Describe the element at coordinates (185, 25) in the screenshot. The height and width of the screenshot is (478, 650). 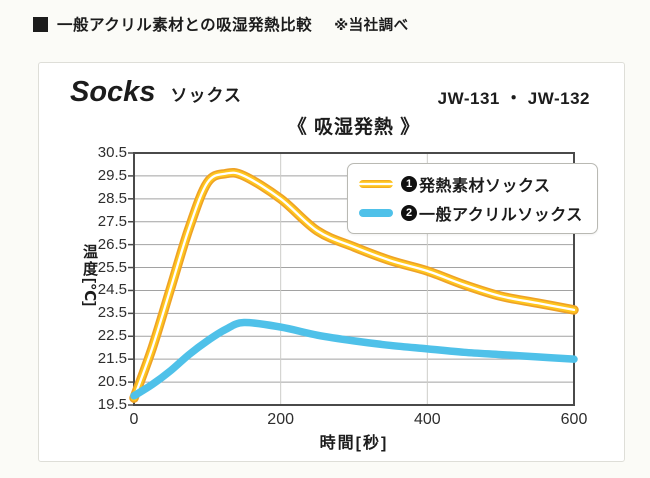
I see `page-title: 一般アクリル素材との吸湿発熱比較` at that location.